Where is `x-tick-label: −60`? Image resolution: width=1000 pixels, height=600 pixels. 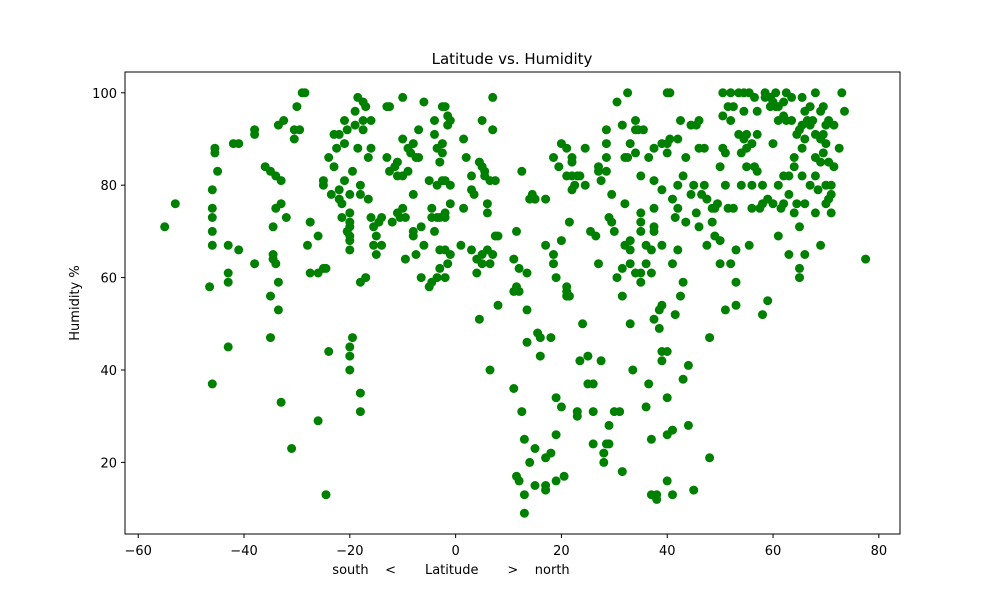
x-tick-label: −60 is located at coordinates (138, 551).